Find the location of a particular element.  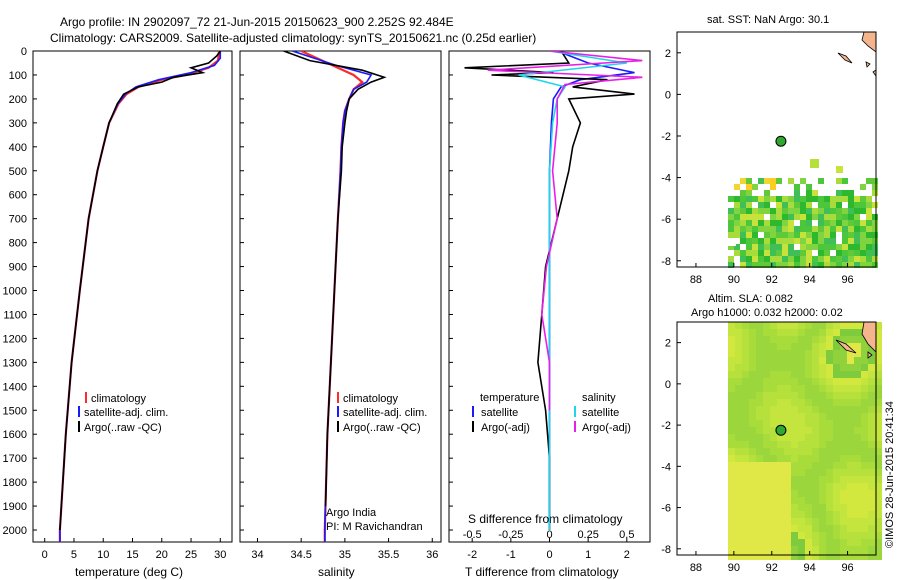

sla-island is located at coordinates (846, 346).